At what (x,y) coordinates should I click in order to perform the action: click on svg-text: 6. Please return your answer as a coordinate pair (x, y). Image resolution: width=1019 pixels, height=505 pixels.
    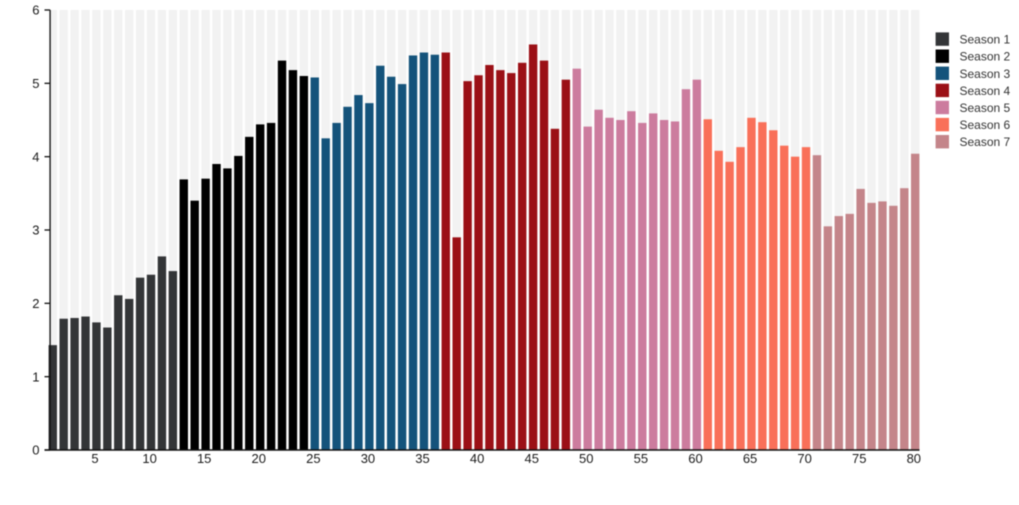
    Looking at the image, I should click on (35, 10).